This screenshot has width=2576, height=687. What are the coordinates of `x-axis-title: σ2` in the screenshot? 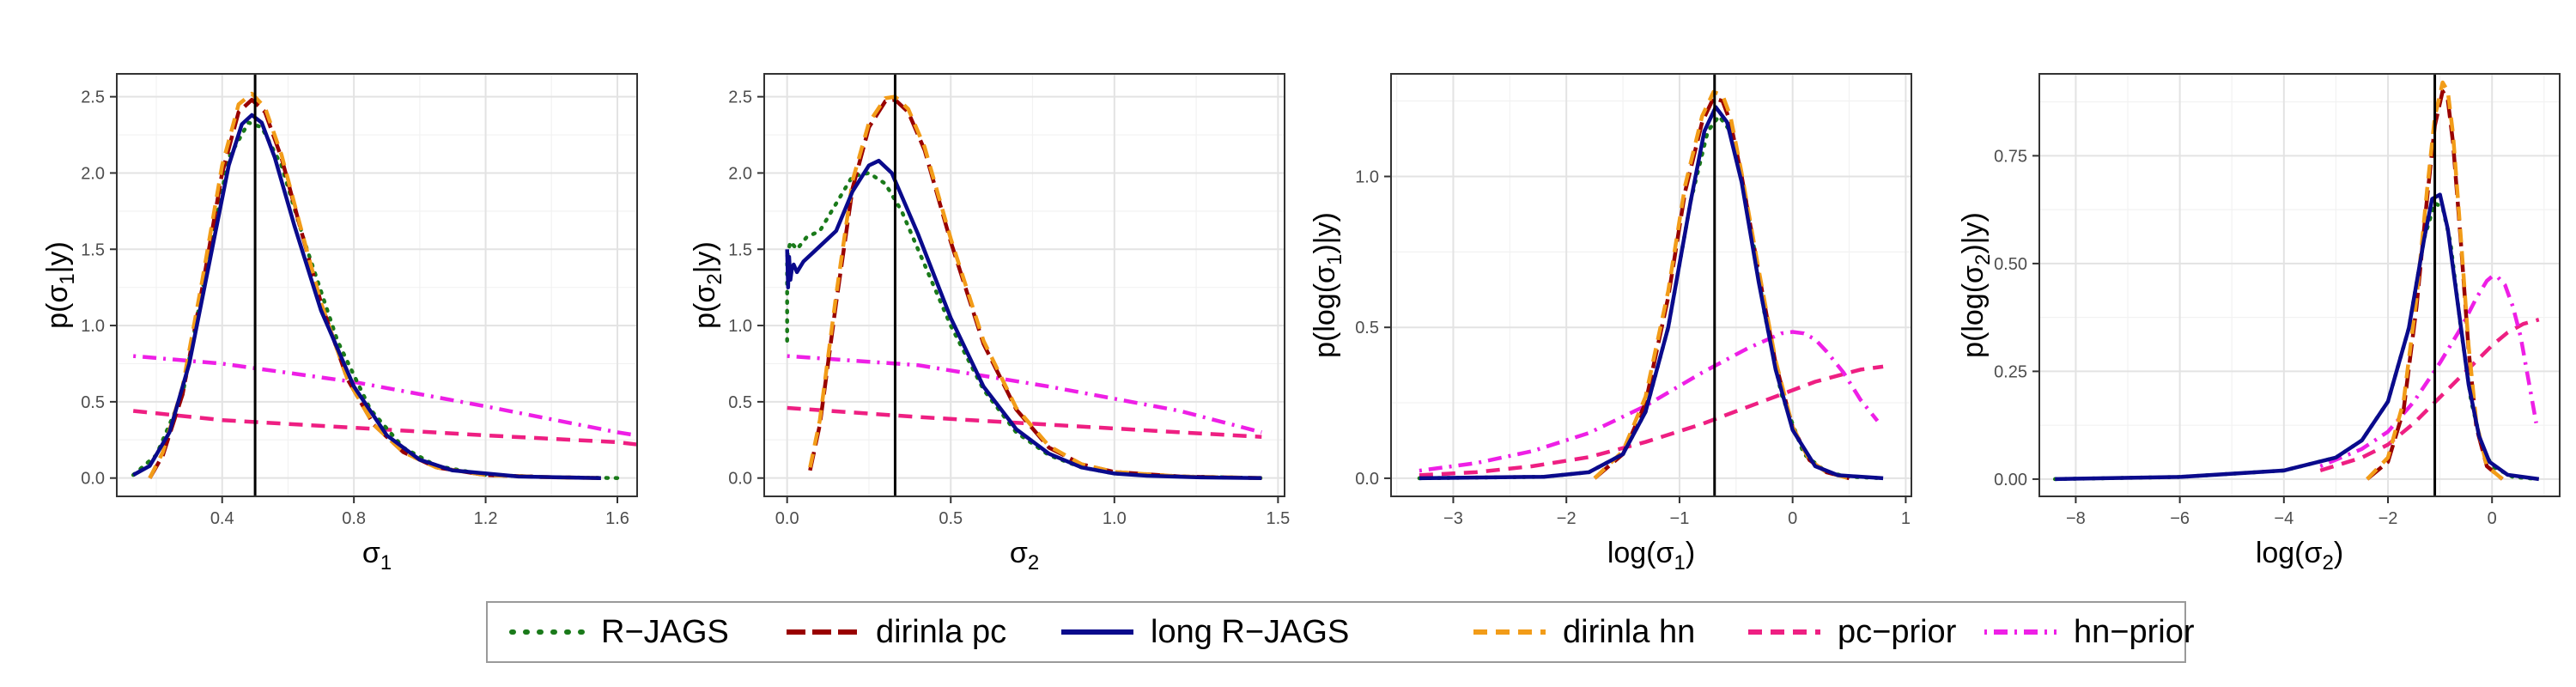 It's located at (1024, 556).